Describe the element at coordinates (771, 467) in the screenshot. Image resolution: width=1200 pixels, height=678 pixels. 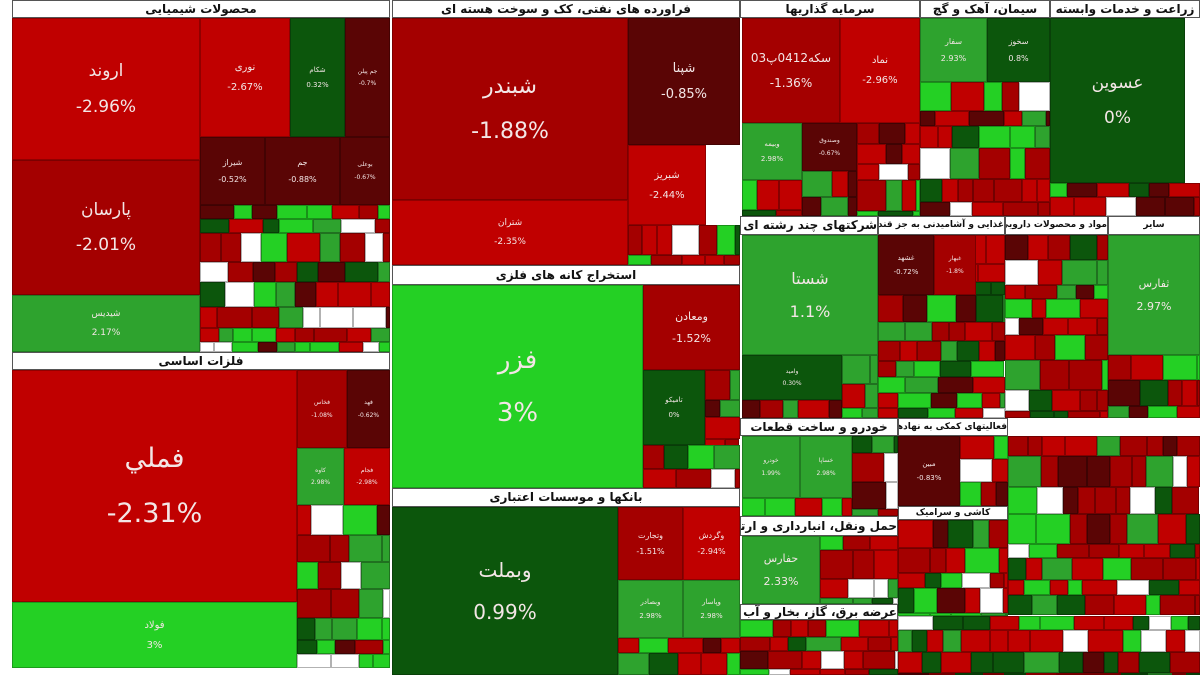
I see `stock-tile: خودرو 1.99%` at that location.